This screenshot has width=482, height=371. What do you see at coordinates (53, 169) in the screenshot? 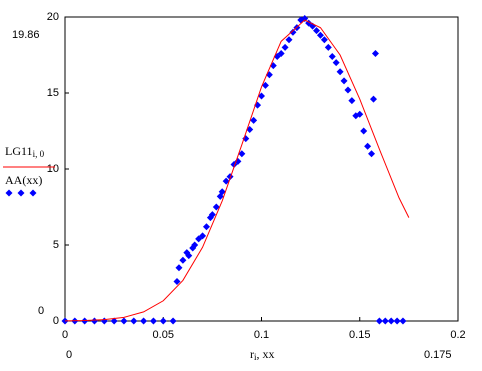
I see `y-tick-label: 10` at bounding box center [53, 169].